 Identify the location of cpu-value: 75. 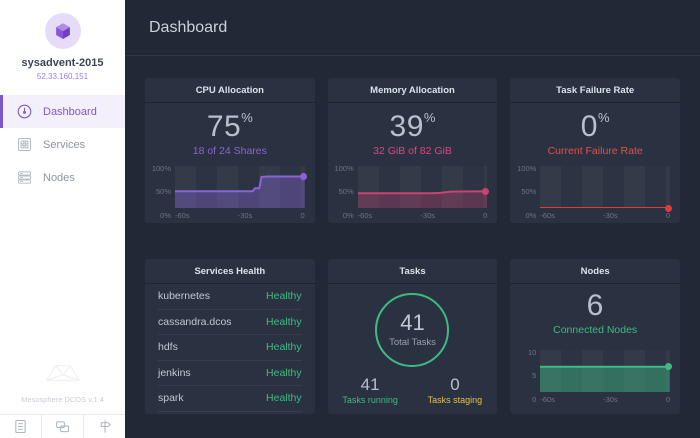
(224, 126).